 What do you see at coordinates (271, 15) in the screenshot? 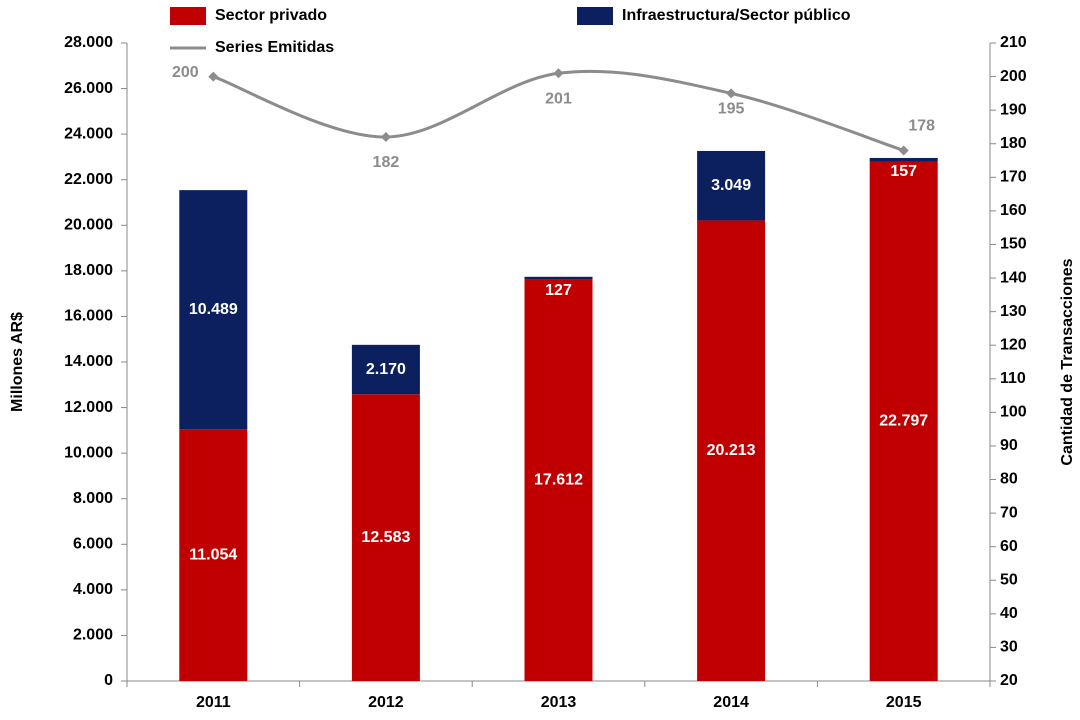
I see `legend-label: Sector privado` at bounding box center [271, 15].